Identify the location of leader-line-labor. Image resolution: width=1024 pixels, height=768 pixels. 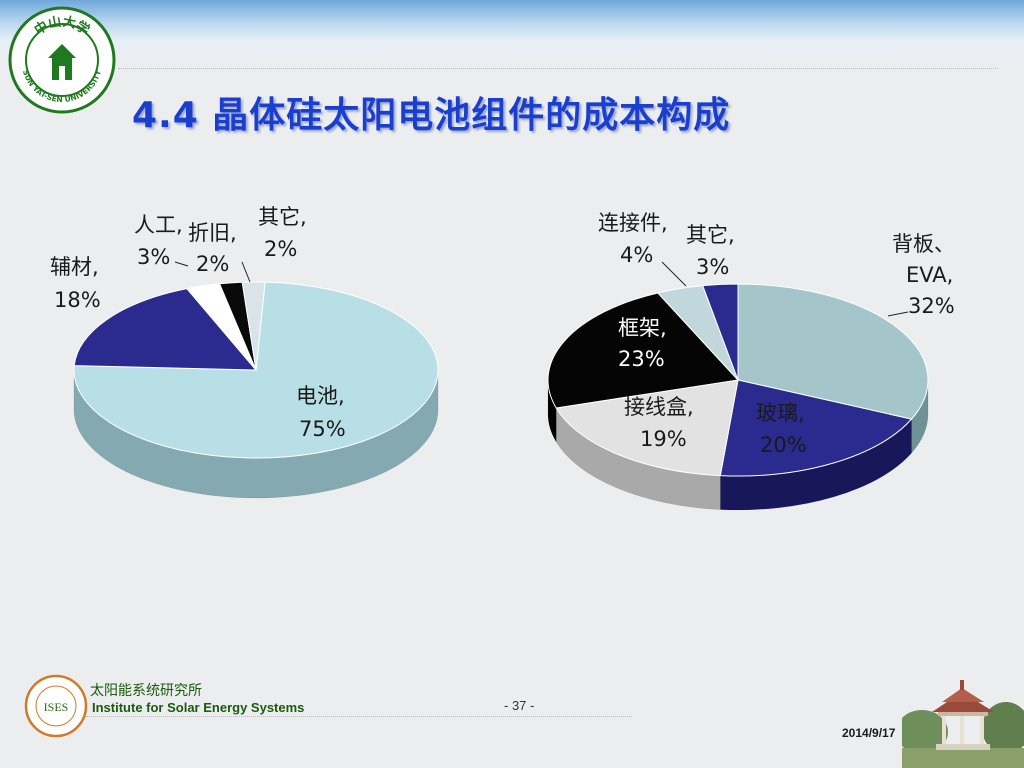
(181, 264).